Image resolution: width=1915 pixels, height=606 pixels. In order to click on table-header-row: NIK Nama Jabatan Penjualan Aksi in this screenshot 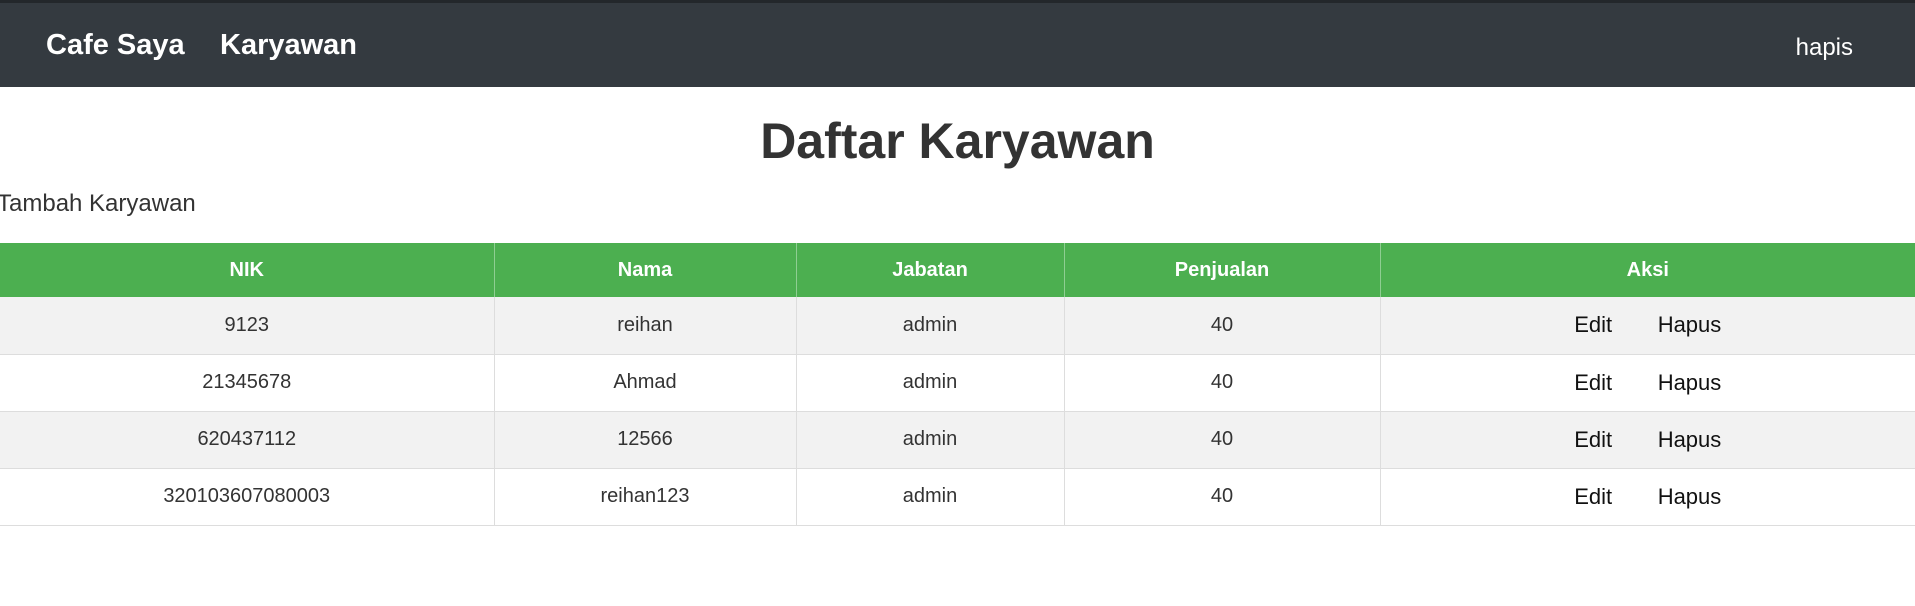, I will do `click(957, 270)`.